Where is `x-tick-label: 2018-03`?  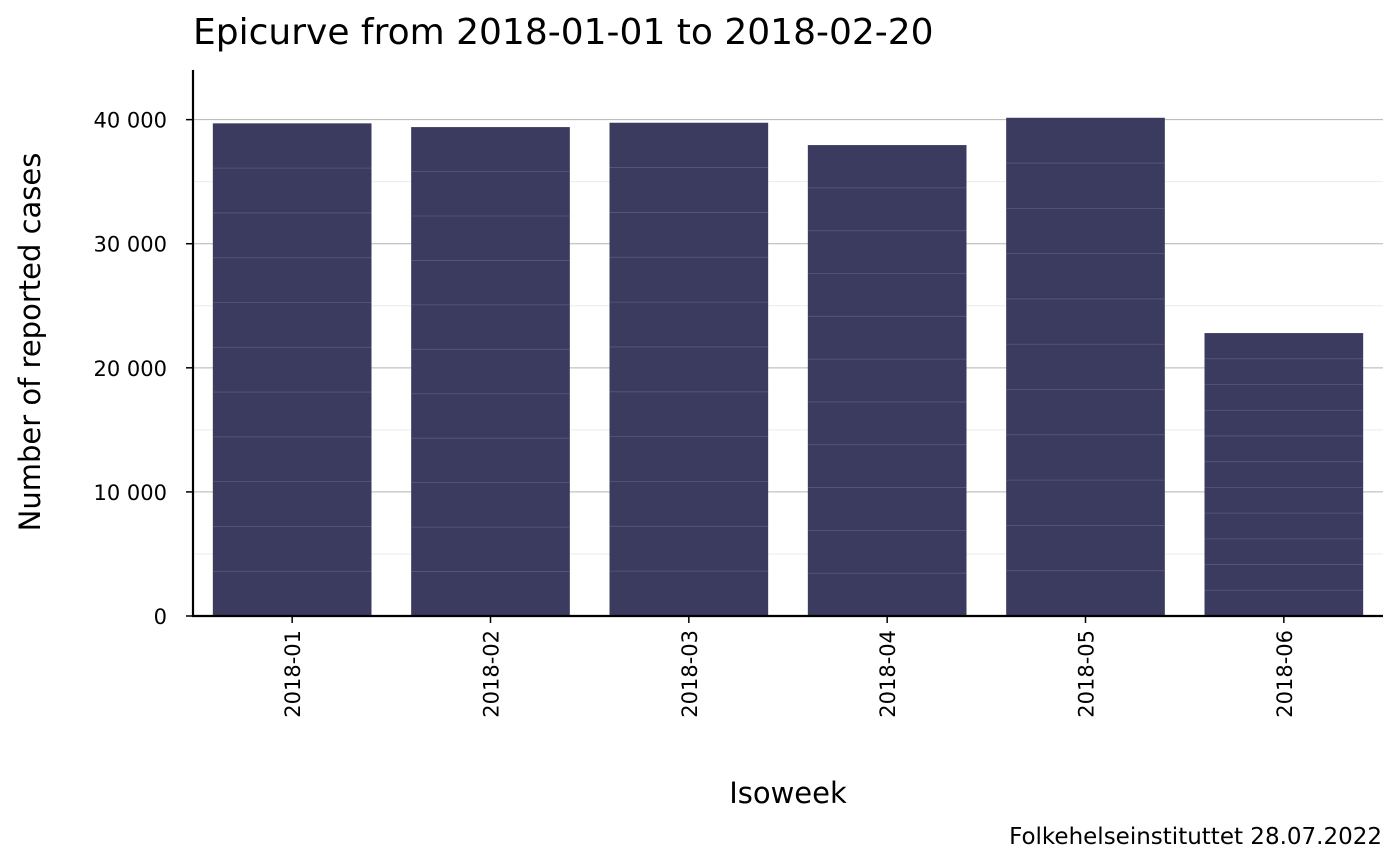
x-tick-label: 2018-03 is located at coordinates (690, 674).